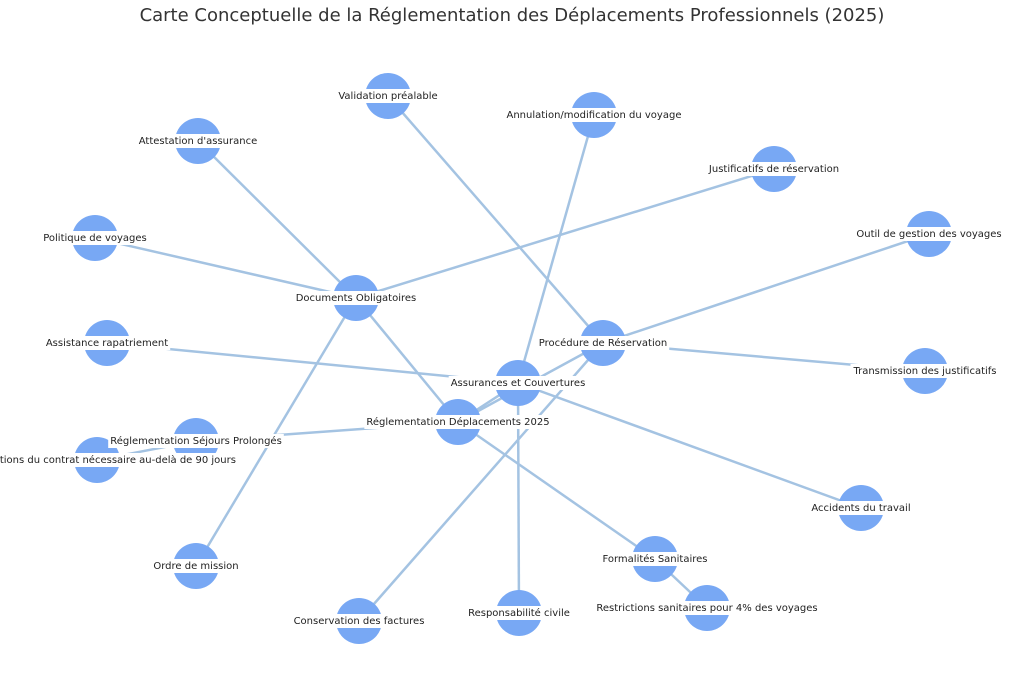  I want to click on node-label: Procédure de Réservation, so click(603, 343).